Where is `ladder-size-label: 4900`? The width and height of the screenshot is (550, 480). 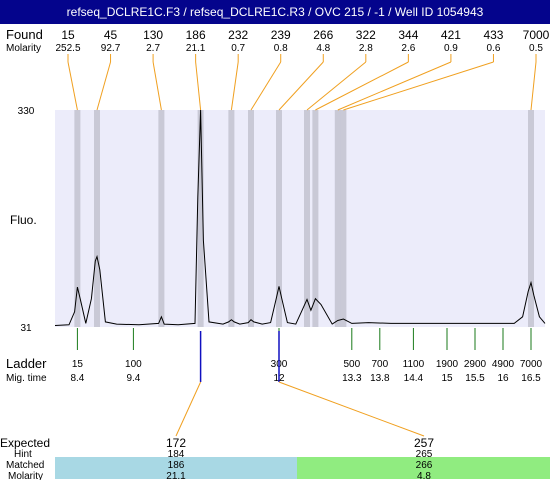
ladder-size-label: 4900 is located at coordinates (503, 364).